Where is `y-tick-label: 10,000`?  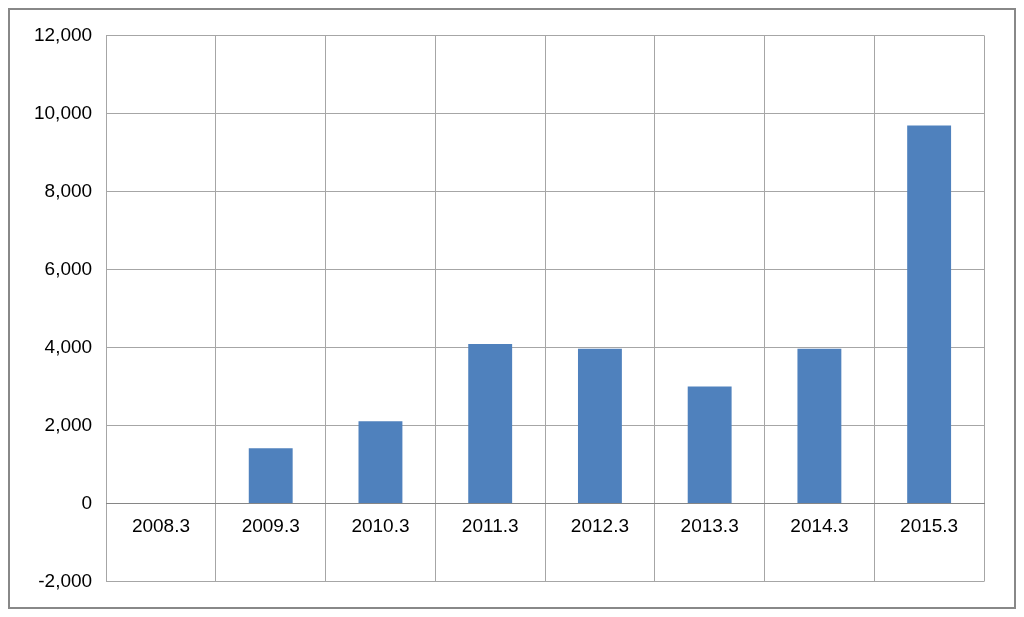 y-tick-label: 10,000 is located at coordinates (63, 112).